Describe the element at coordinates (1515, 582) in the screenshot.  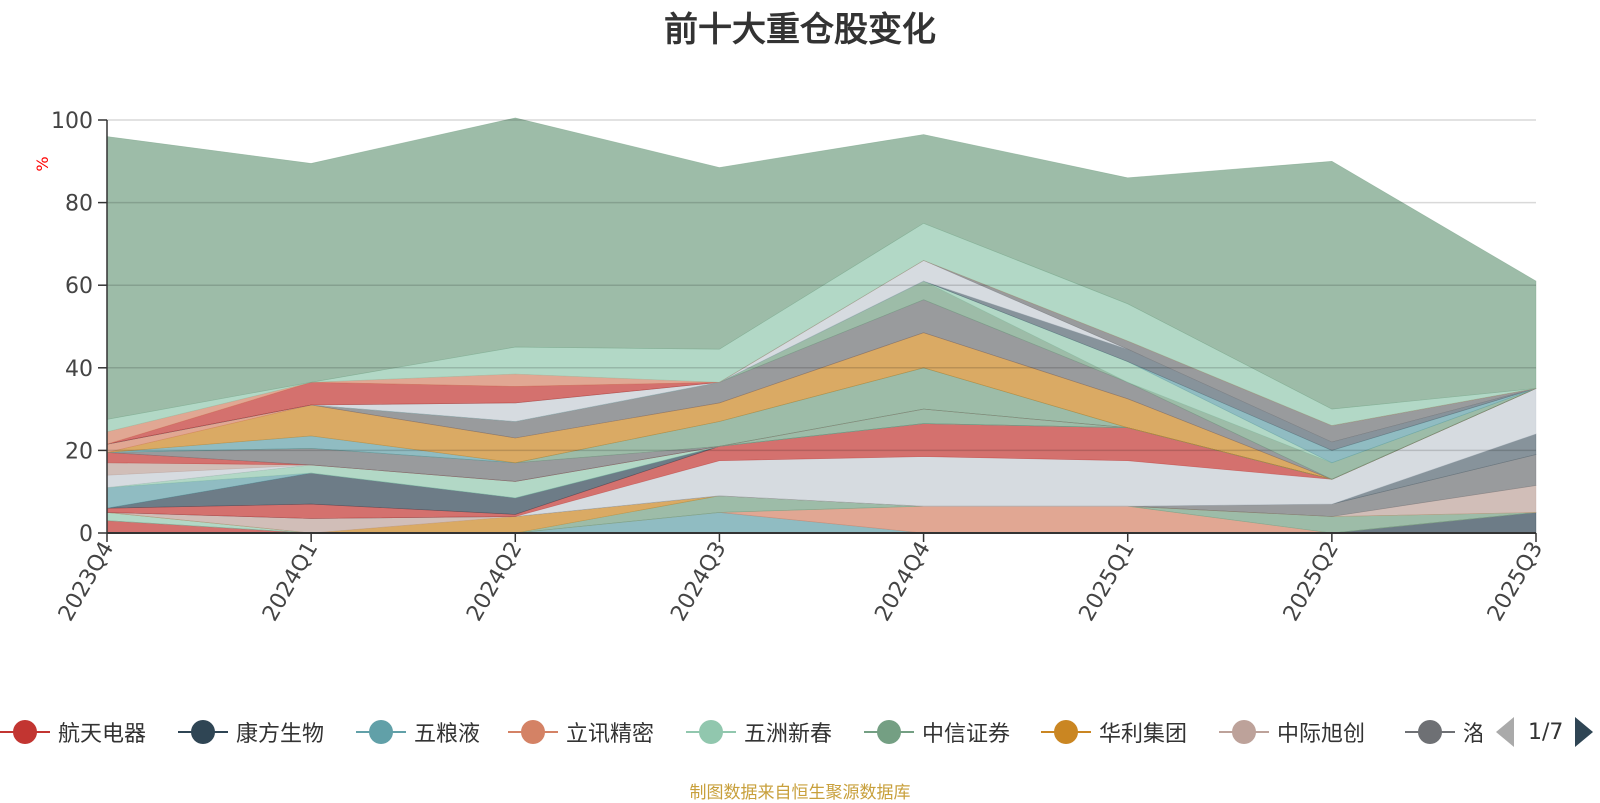
I see `x-tick-label-7: 2025Q3` at that location.